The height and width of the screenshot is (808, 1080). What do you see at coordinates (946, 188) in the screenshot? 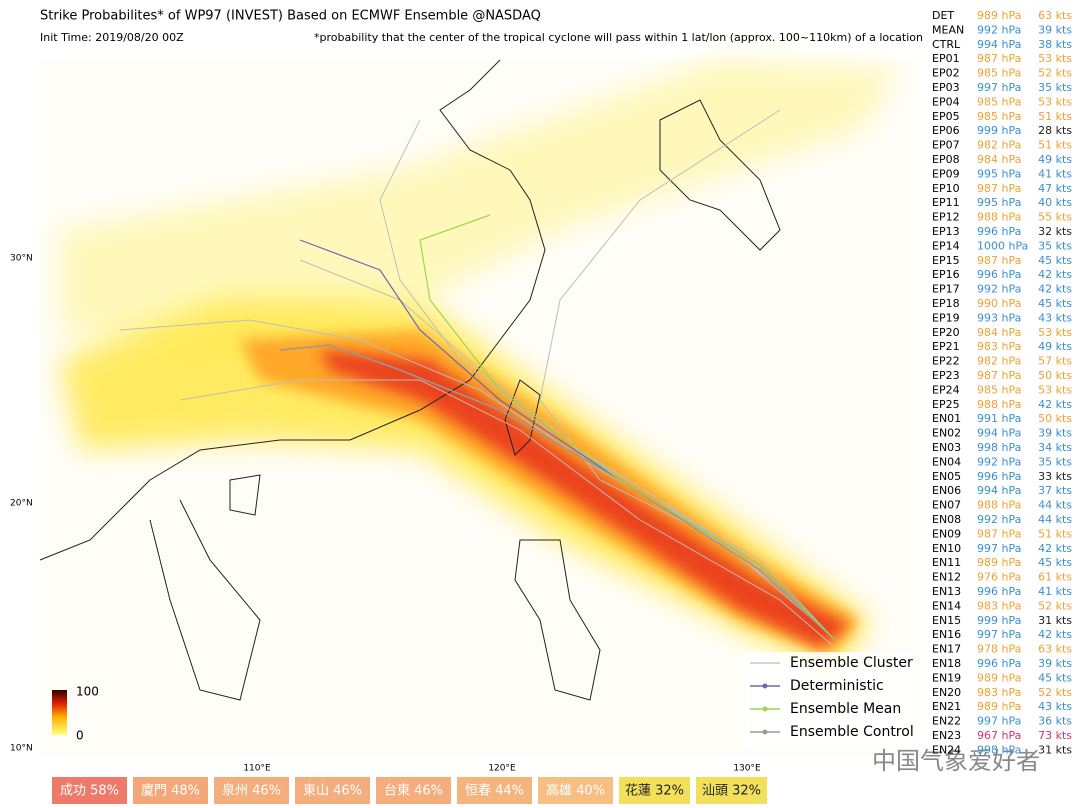
I see `member-name: EP10` at bounding box center [946, 188].